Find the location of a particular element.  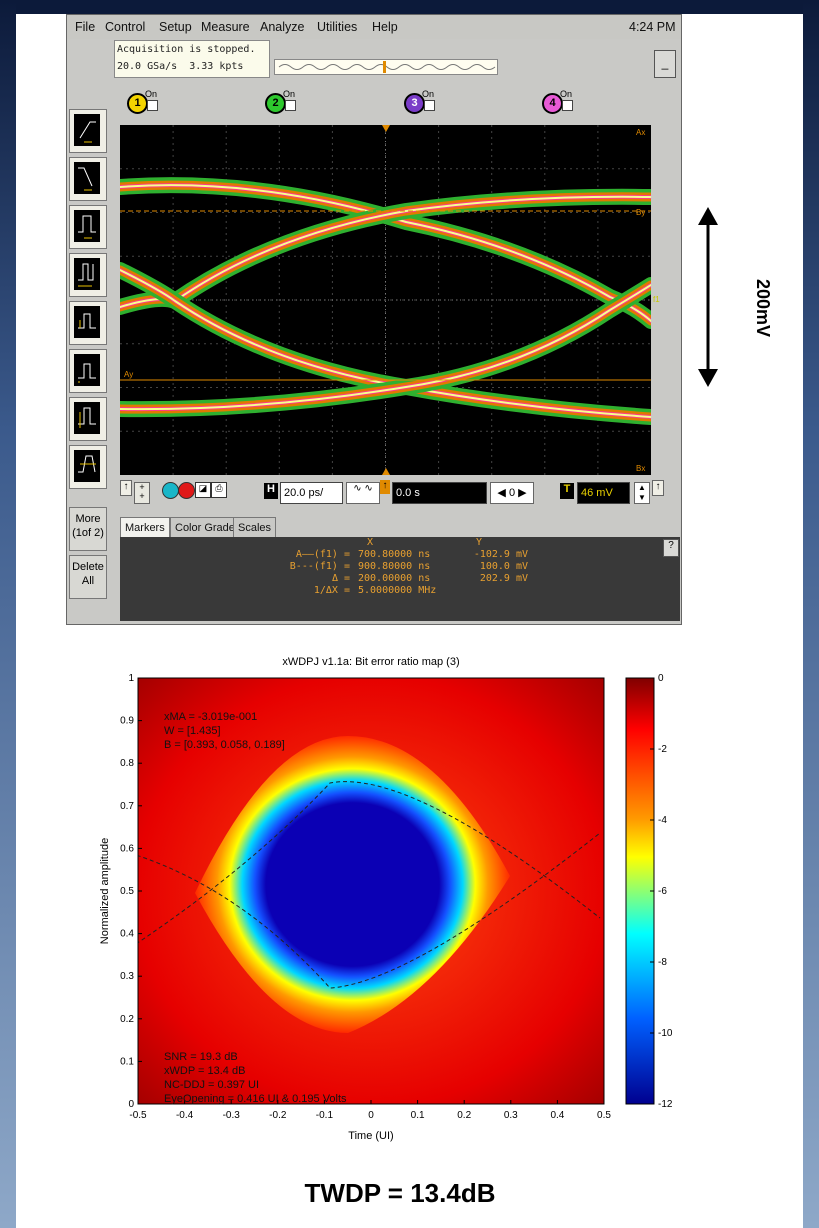

colorbar-tick-label: -10 is located at coordinates (665, 1033).